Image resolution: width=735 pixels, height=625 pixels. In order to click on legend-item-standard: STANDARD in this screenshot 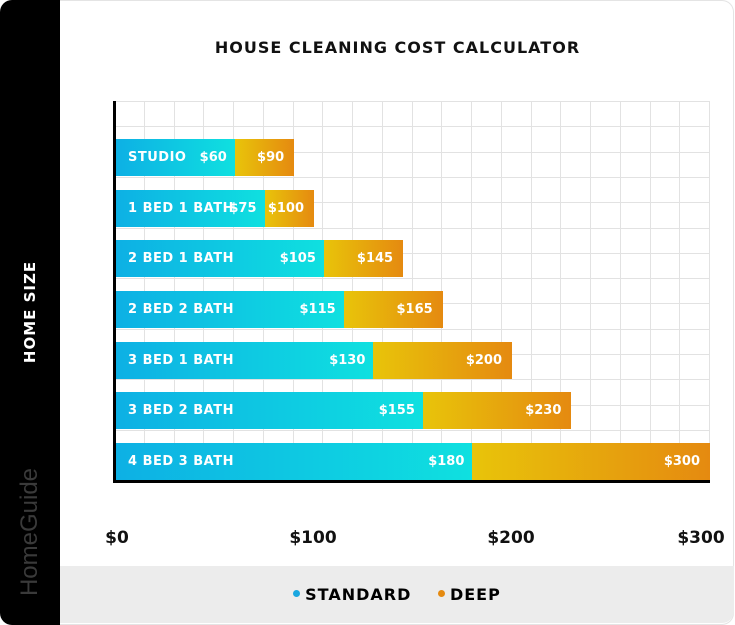, I will do `click(352, 594)`.